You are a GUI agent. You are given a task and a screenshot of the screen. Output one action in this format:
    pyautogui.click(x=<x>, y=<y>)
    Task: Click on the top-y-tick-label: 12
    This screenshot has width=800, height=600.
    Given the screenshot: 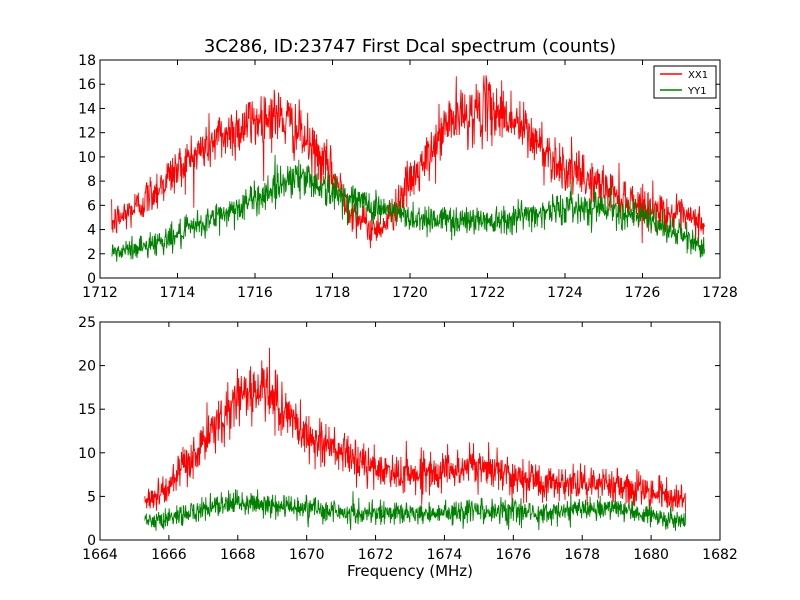 What is the action you would take?
    pyautogui.click(x=87, y=134)
    